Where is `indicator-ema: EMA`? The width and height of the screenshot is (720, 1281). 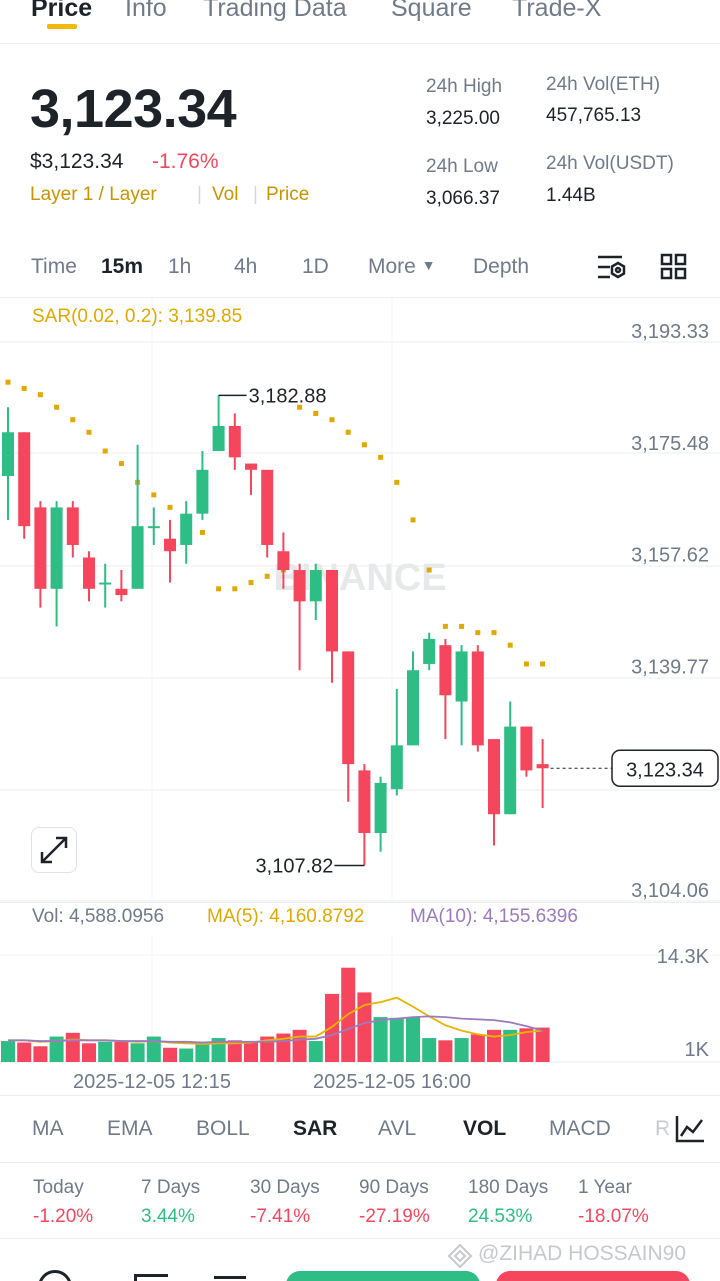 indicator-ema: EMA is located at coordinates (130, 1128).